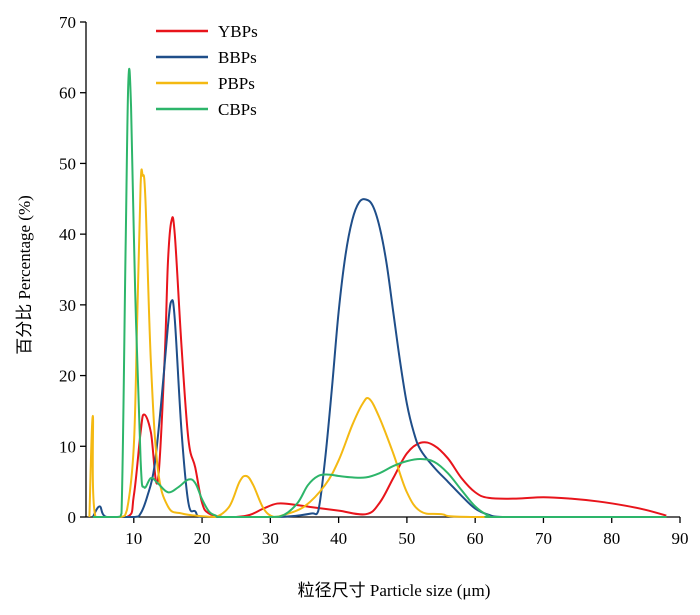 The image size is (700, 615). What do you see at coordinates (67, 22) in the screenshot?
I see `y-tick-label: 70` at bounding box center [67, 22].